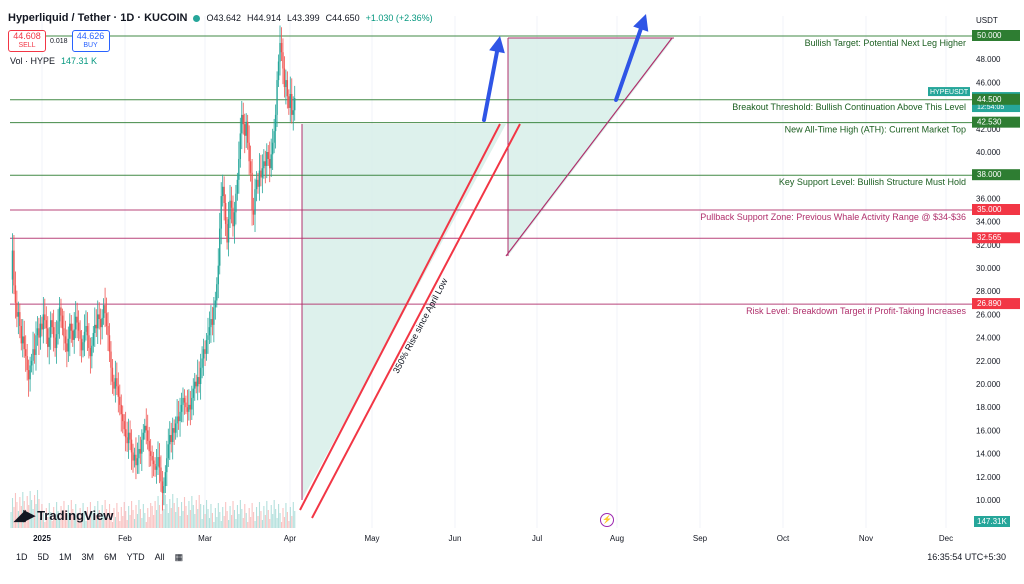 The image size is (1024, 584). I want to click on rally-trendline-lower, so click(416, 321).